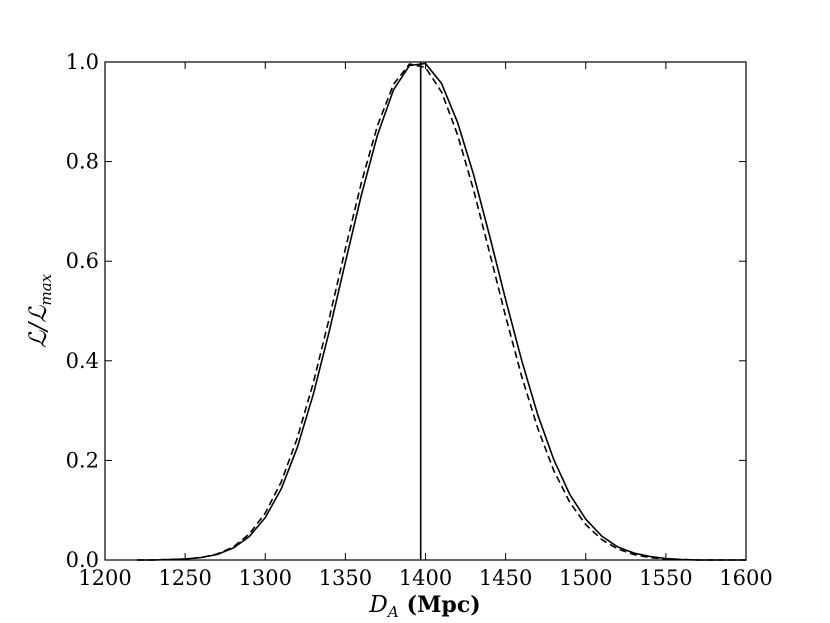  What do you see at coordinates (345, 578) in the screenshot?
I see `x-tick-label: 1350` at bounding box center [345, 578].